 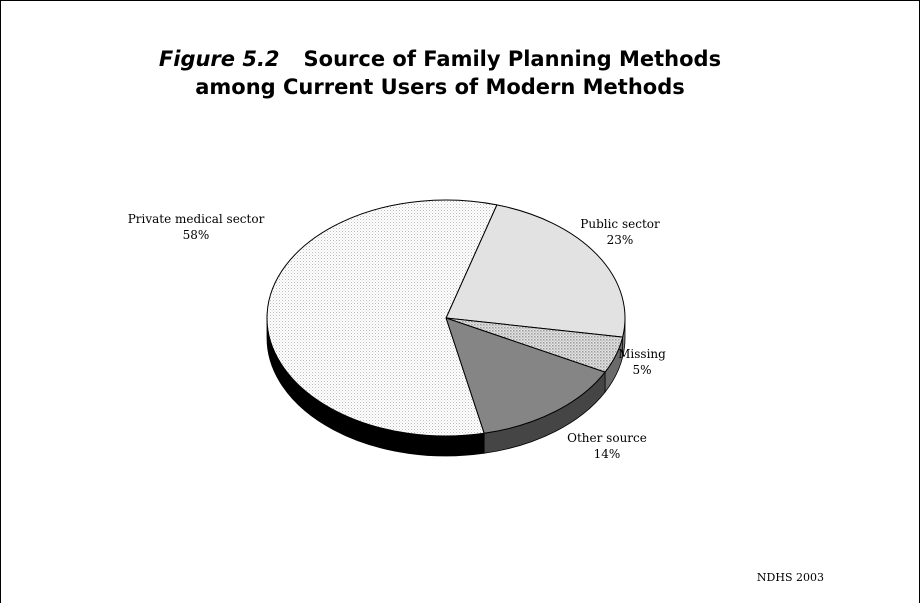 What do you see at coordinates (440, 87) in the screenshot?
I see `title-line-2: among Current Users of Modern Methods` at bounding box center [440, 87].